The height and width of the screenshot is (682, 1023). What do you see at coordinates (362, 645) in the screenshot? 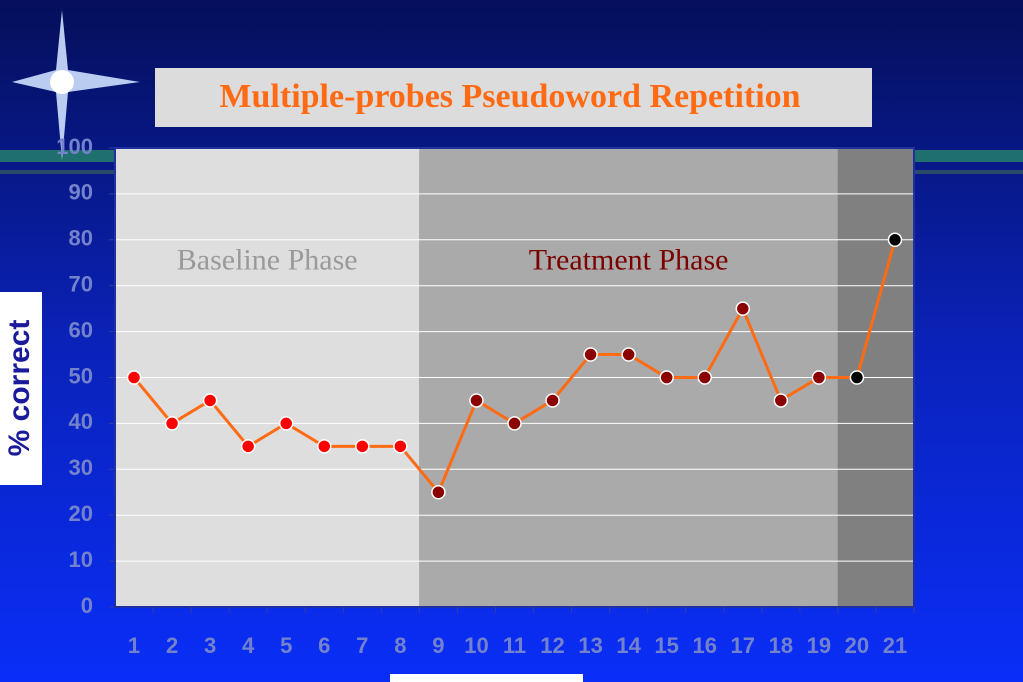
I see `x-tick-label: 7` at bounding box center [362, 645].